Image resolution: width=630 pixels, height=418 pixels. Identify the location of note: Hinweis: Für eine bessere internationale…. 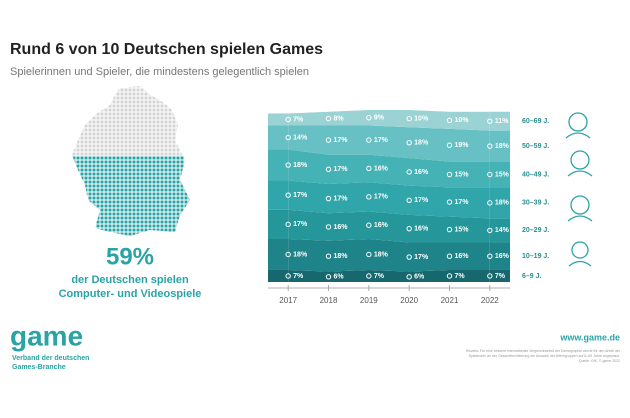
(543, 351).